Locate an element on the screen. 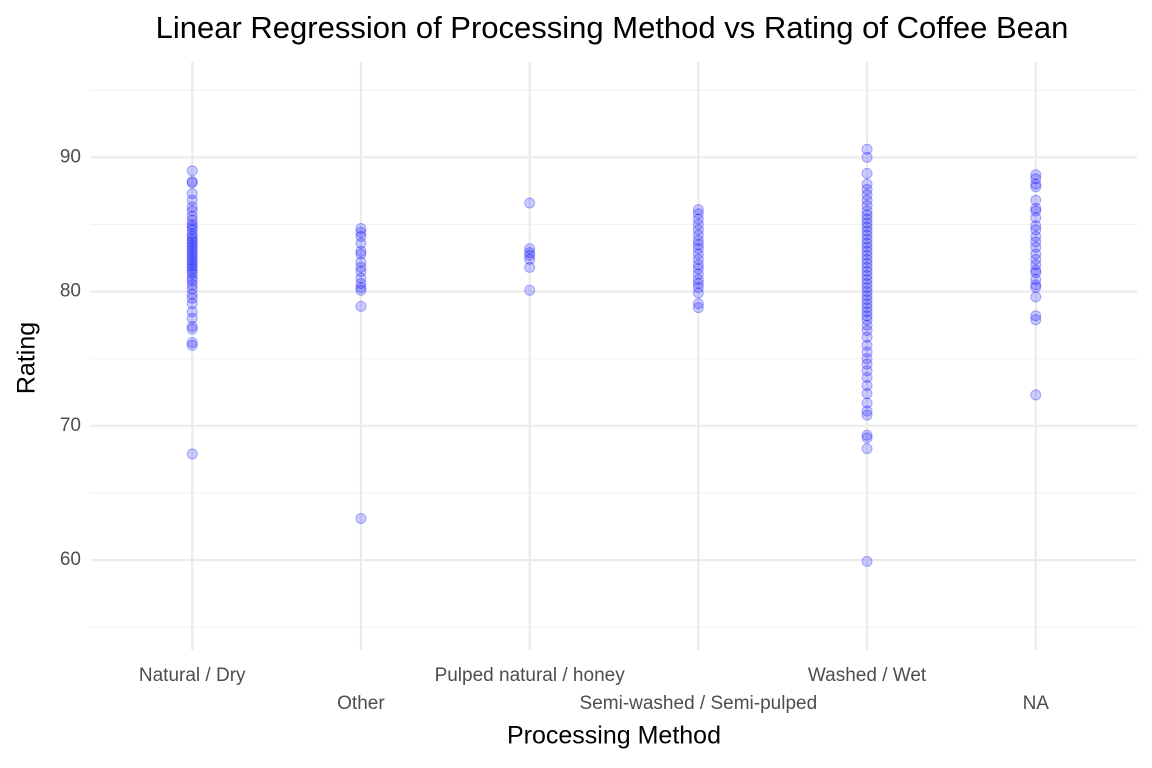 The width and height of the screenshot is (1152, 768). x-tick-label: NA is located at coordinates (1036, 703).